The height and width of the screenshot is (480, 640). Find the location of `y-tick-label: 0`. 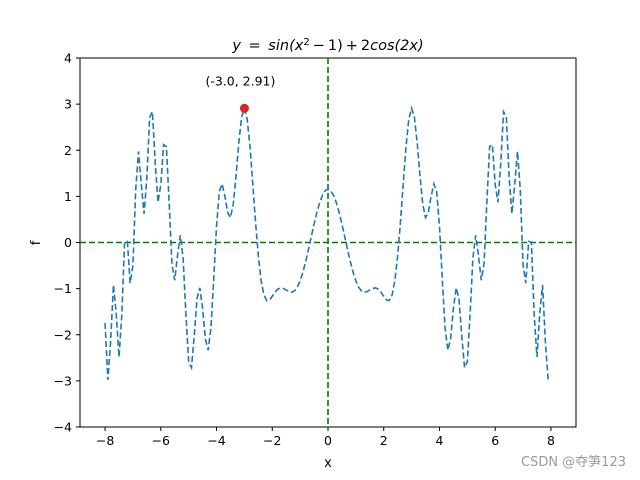

y-tick-label: 0 is located at coordinates (68, 242).